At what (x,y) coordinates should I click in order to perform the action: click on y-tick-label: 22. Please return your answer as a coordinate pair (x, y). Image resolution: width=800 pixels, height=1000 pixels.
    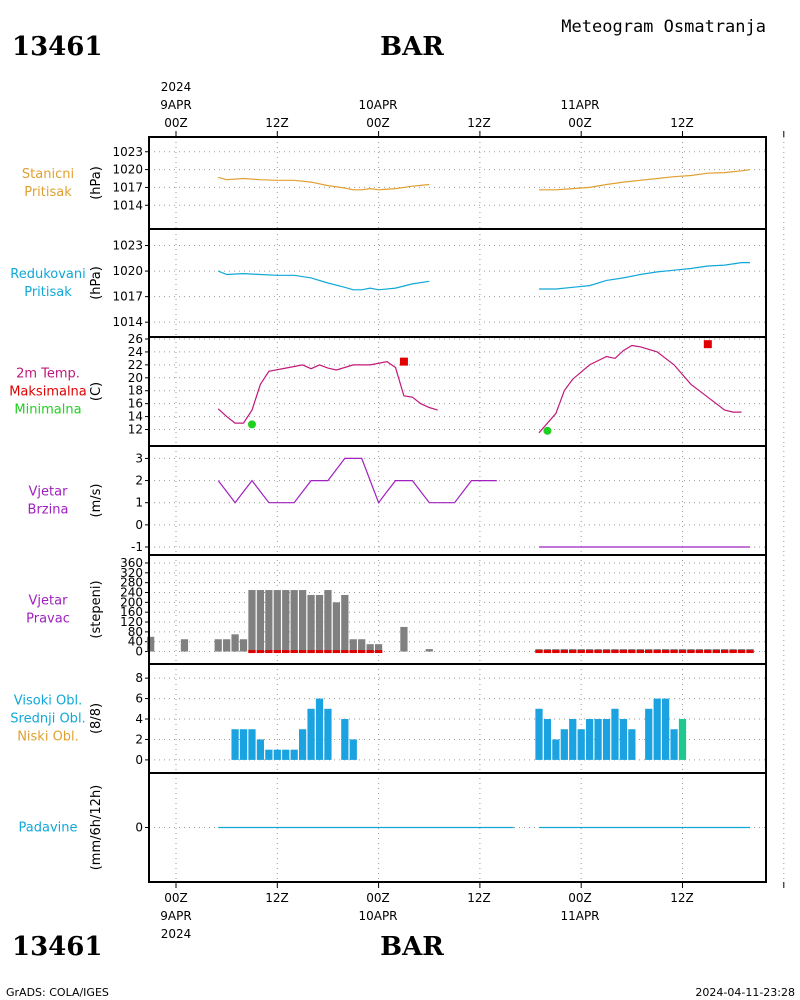
    Looking at the image, I should click on (135, 365).